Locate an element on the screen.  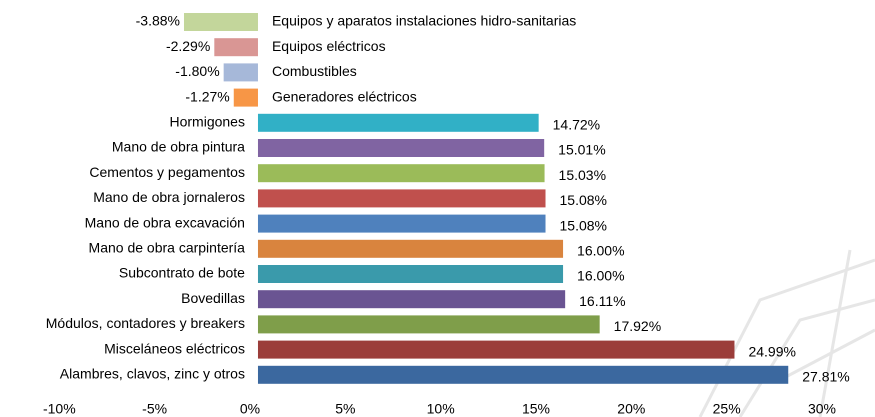
category-label: Módulos, contadores y breakers is located at coordinates (145, 323).